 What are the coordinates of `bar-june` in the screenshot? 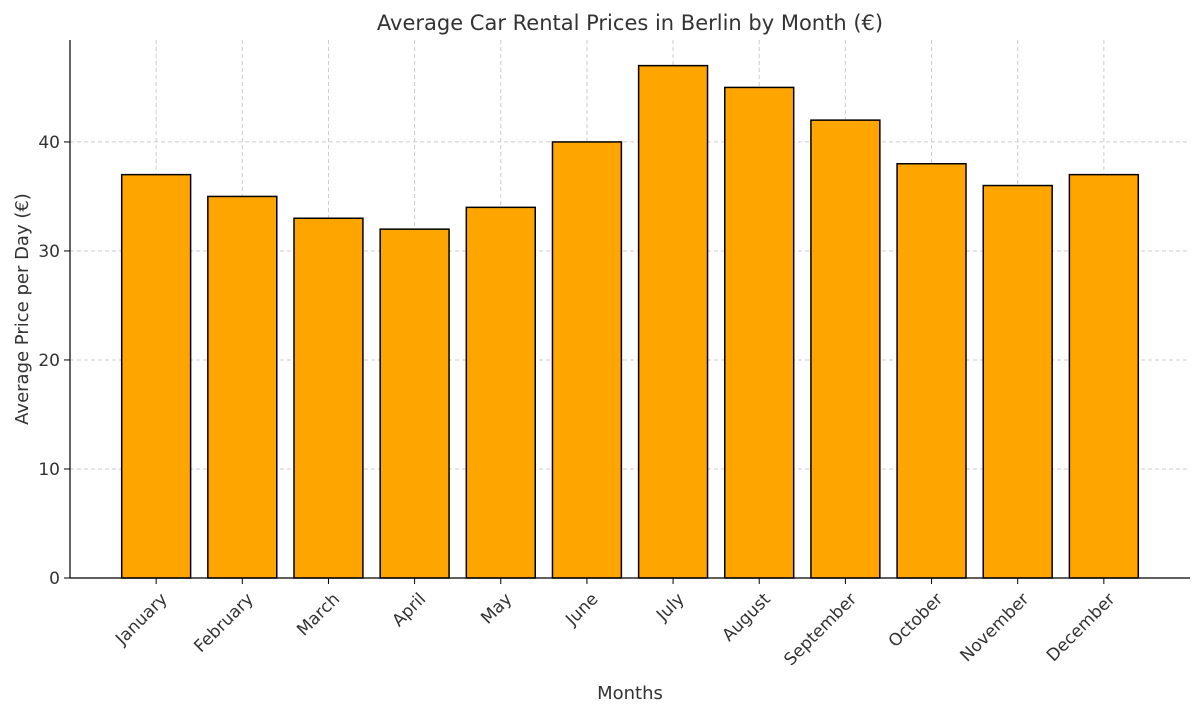 It's located at (587, 360).